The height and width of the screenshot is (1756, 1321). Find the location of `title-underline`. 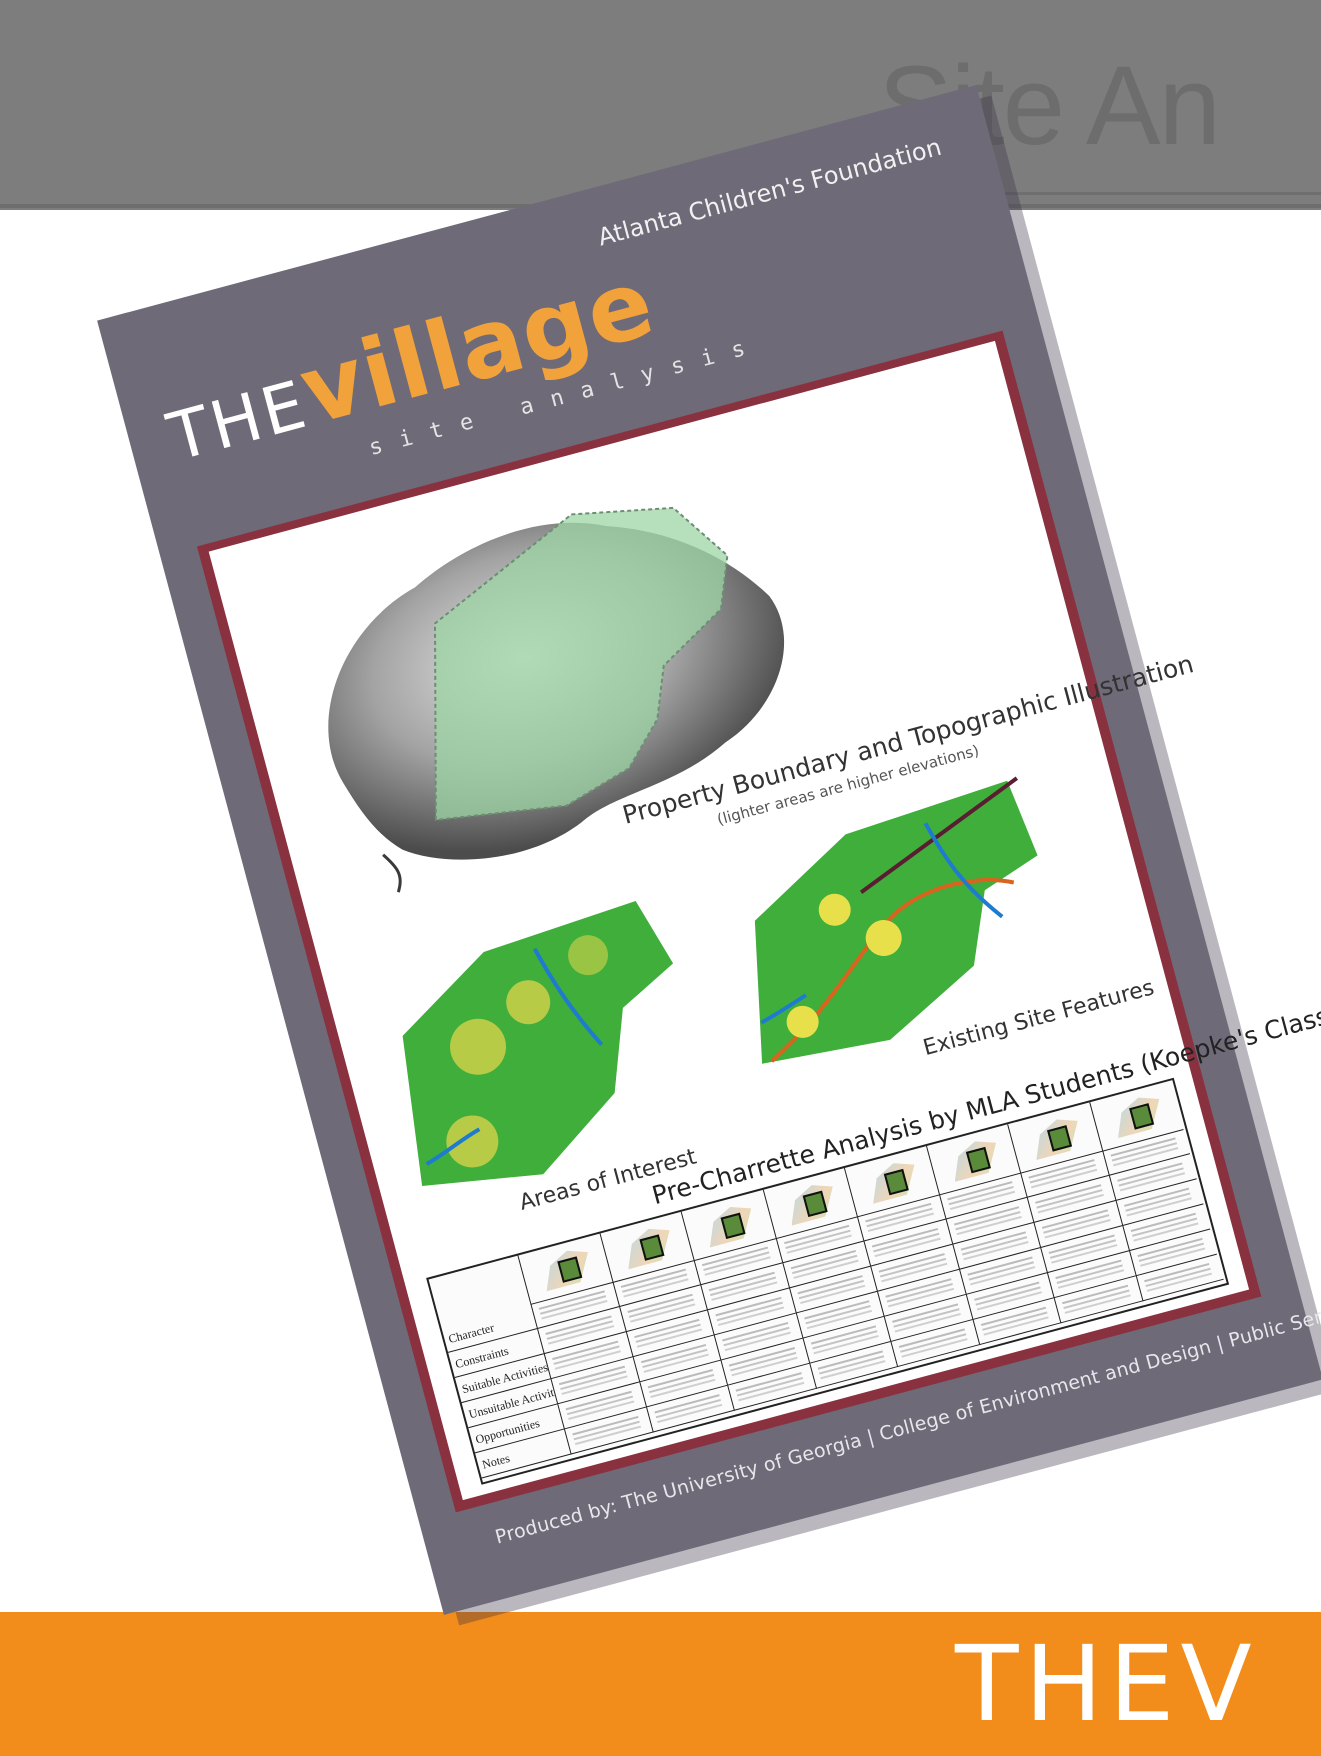

title-underline is located at coordinates (1094, 193).